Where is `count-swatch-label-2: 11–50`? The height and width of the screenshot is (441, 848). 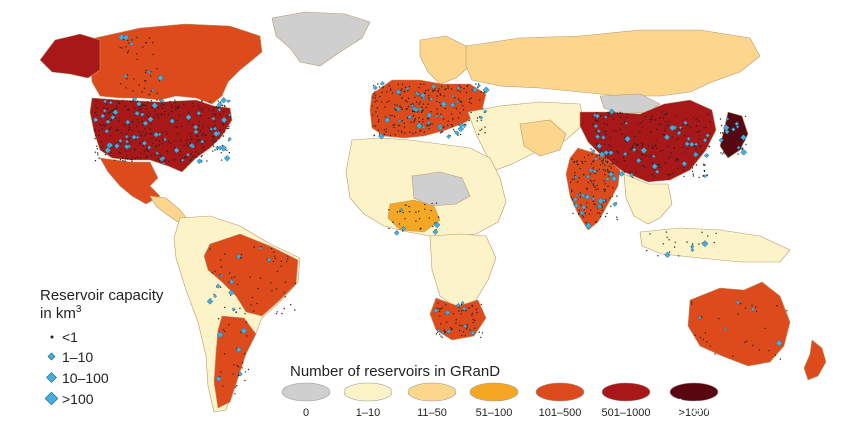
count-swatch-label-2: 11–50 is located at coordinates (432, 413).